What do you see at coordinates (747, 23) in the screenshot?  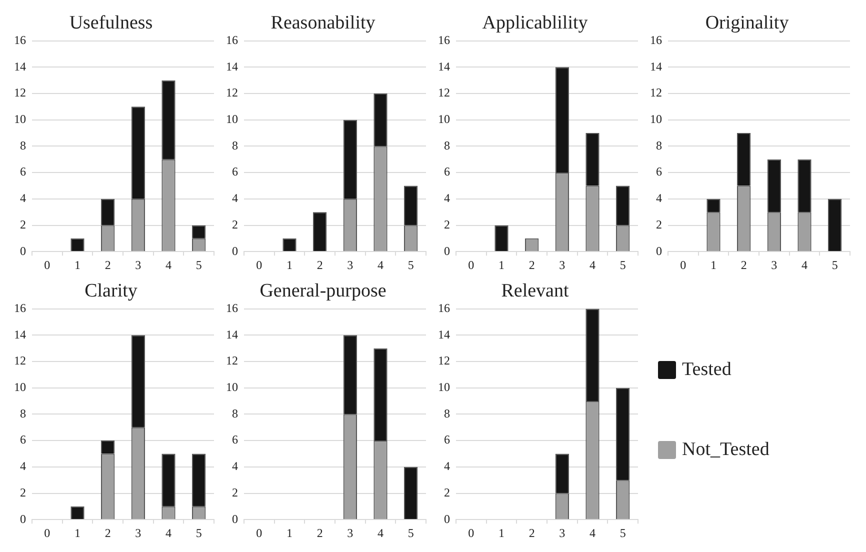 I see `chart-title: Originality` at bounding box center [747, 23].